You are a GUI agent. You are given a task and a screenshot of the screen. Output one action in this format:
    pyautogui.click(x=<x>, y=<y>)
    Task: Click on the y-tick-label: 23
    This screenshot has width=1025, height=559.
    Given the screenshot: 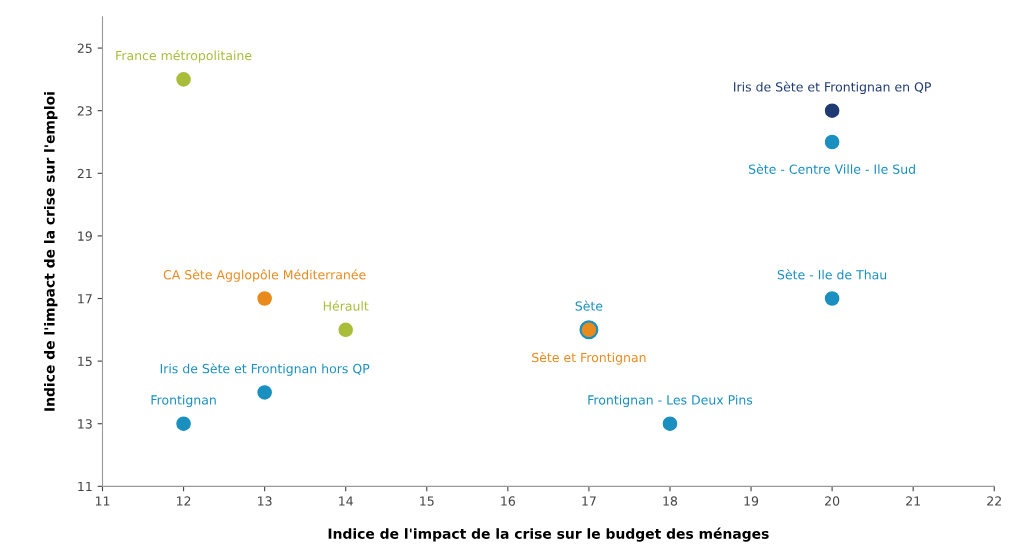 What is the action you would take?
    pyautogui.click(x=84, y=111)
    